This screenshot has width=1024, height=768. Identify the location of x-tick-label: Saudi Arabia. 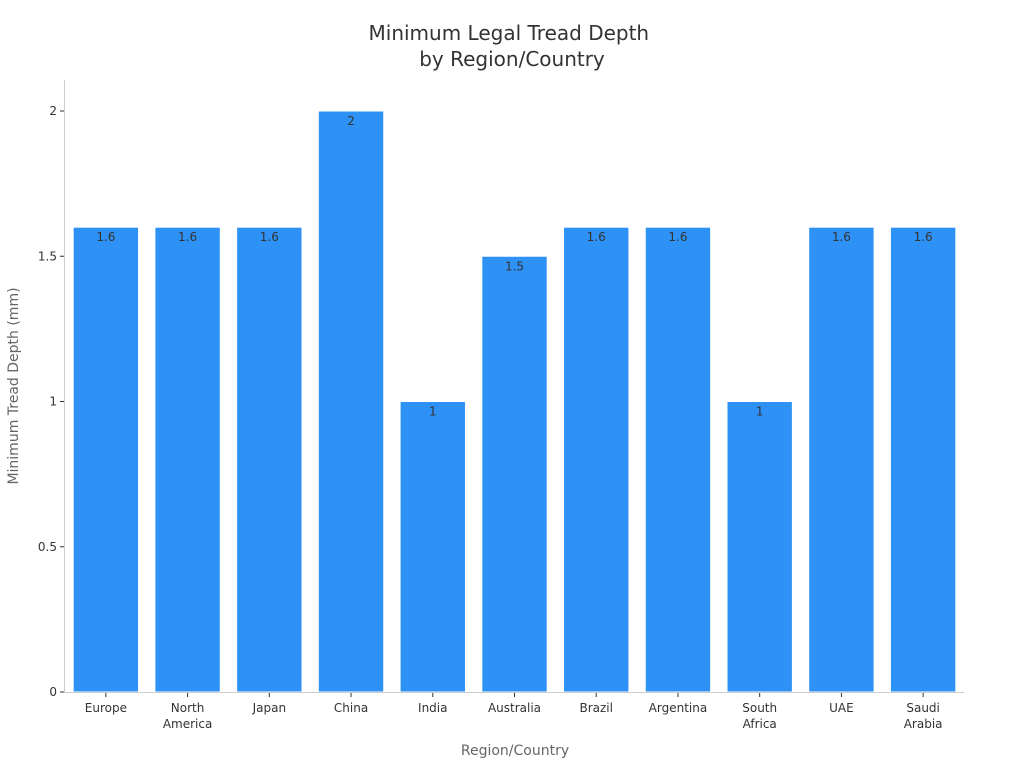
(923, 716).